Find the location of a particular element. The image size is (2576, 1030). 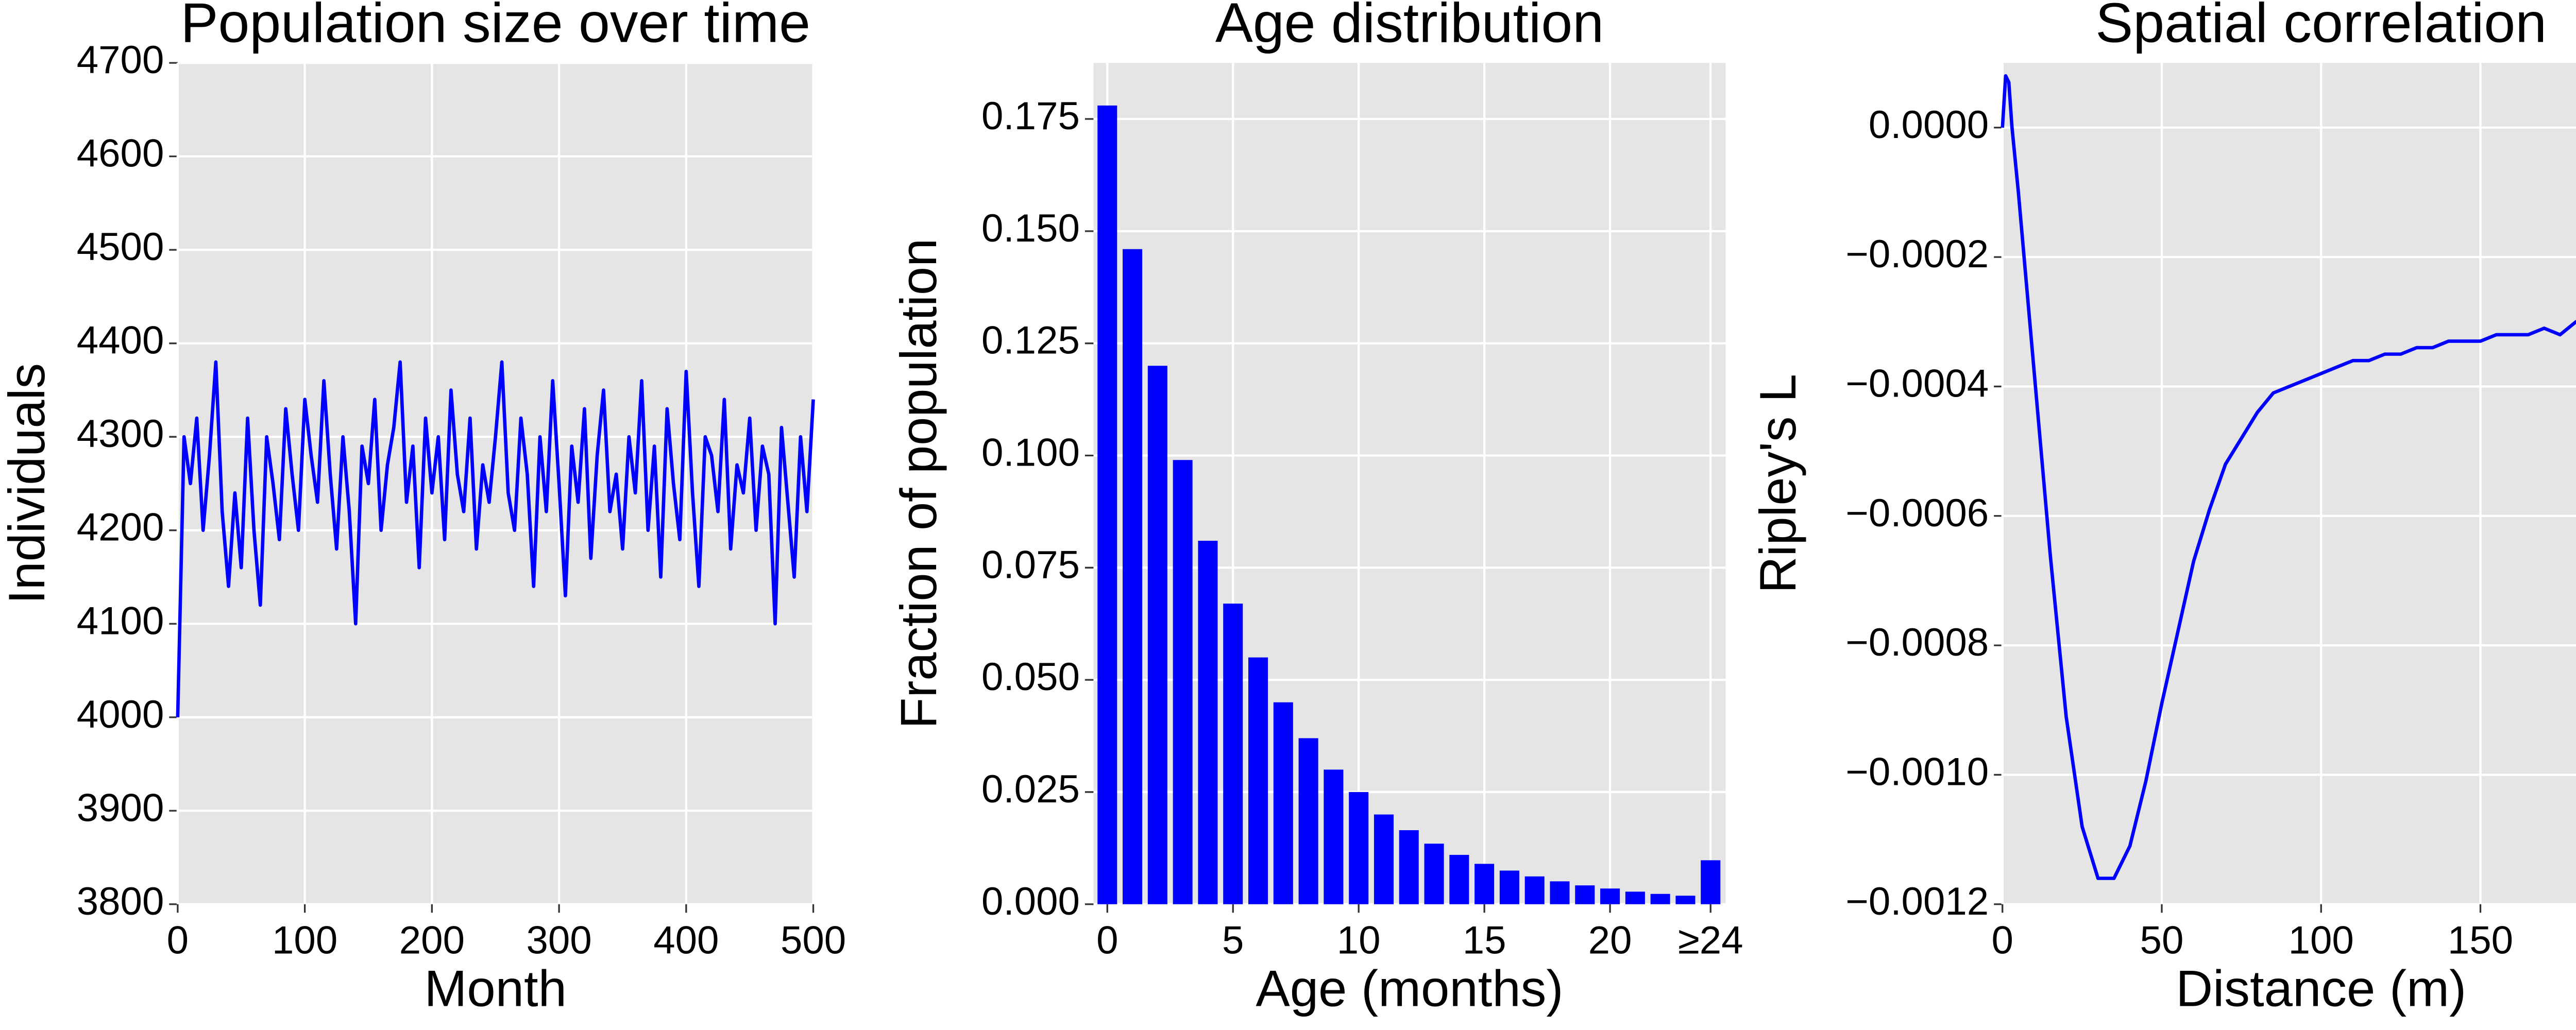

x-tick-label: 50 is located at coordinates (2162, 941).